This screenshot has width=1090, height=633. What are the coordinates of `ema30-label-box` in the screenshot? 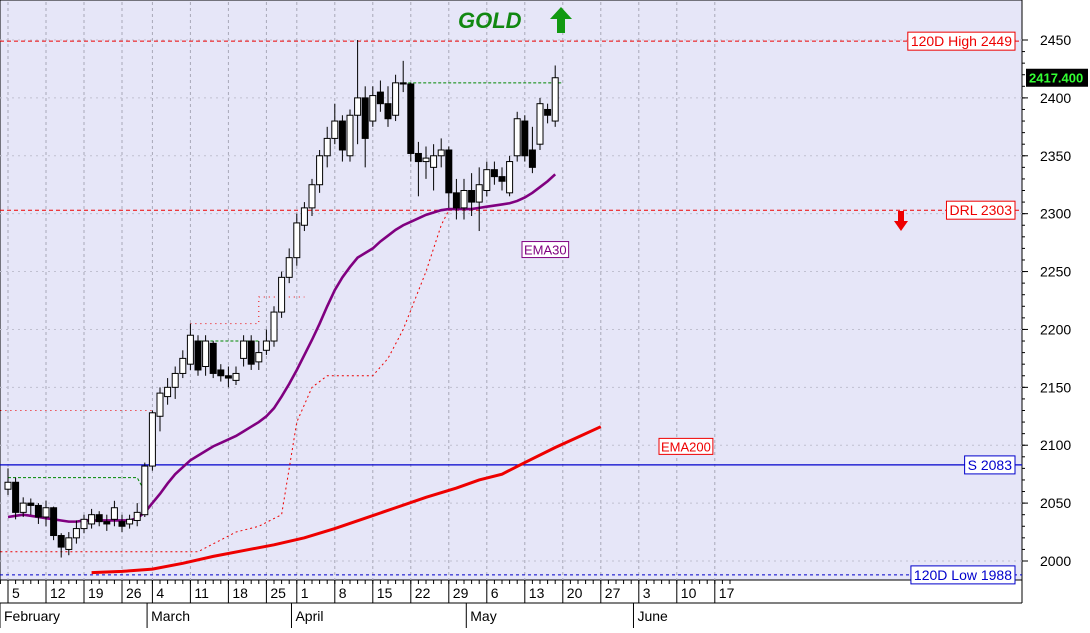 It's located at (545, 250).